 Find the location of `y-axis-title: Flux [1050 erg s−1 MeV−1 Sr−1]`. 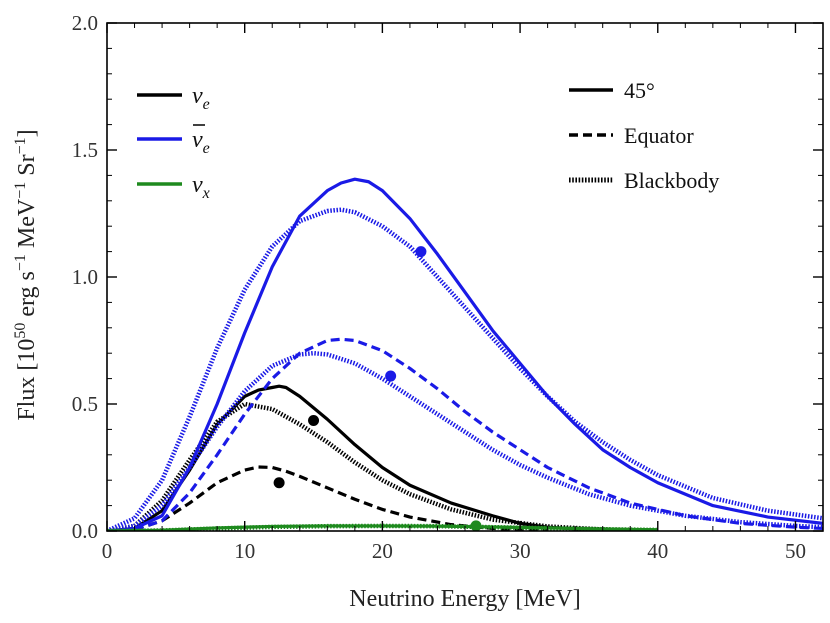

y-axis-title: Flux [1050 erg s−1 MeV−1 Sr−1] is located at coordinates (26, 274).